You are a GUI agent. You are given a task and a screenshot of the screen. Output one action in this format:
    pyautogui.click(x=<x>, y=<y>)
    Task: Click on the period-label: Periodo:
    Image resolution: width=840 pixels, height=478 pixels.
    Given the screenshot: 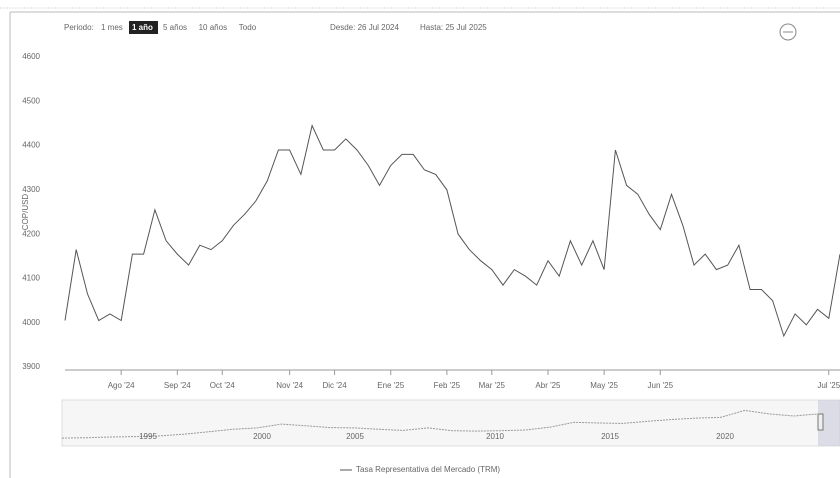 What is the action you would take?
    pyautogui.click(x=79, y=27)
    